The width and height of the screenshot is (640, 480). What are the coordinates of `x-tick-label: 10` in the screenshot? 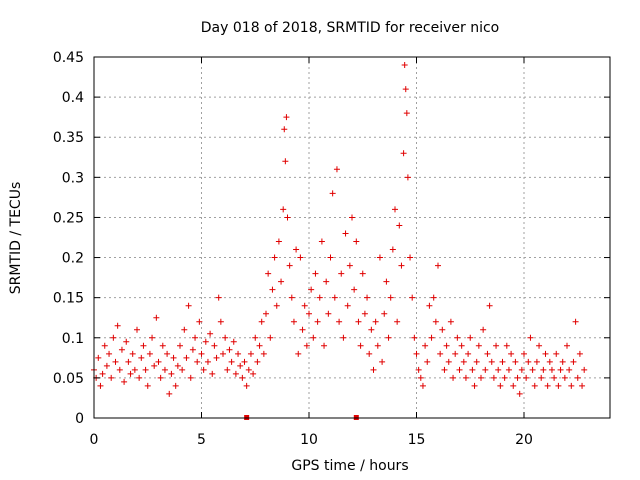 It's located at (309, 440).